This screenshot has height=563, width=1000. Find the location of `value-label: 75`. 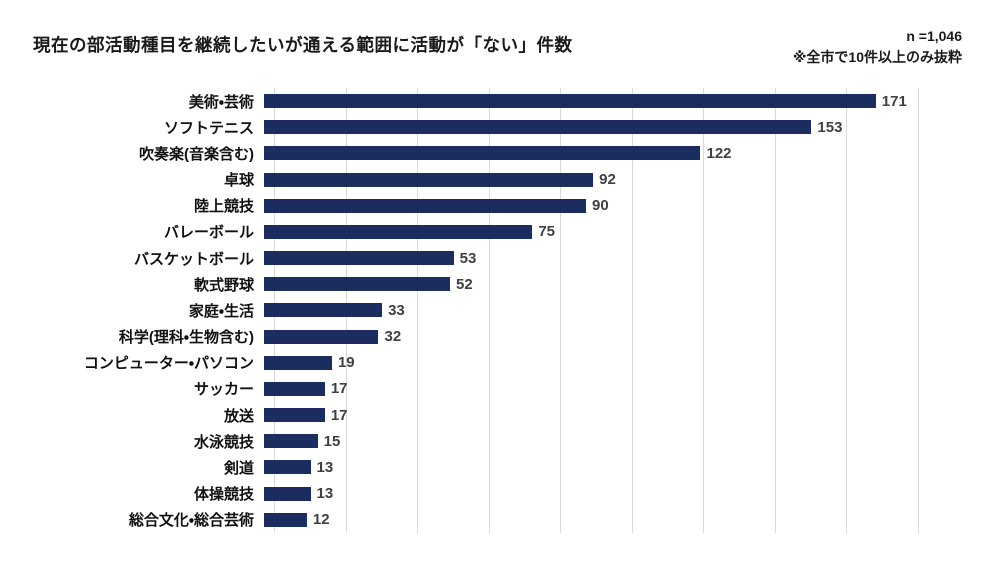

value-label: 75 is located at coordinates (547, 232).